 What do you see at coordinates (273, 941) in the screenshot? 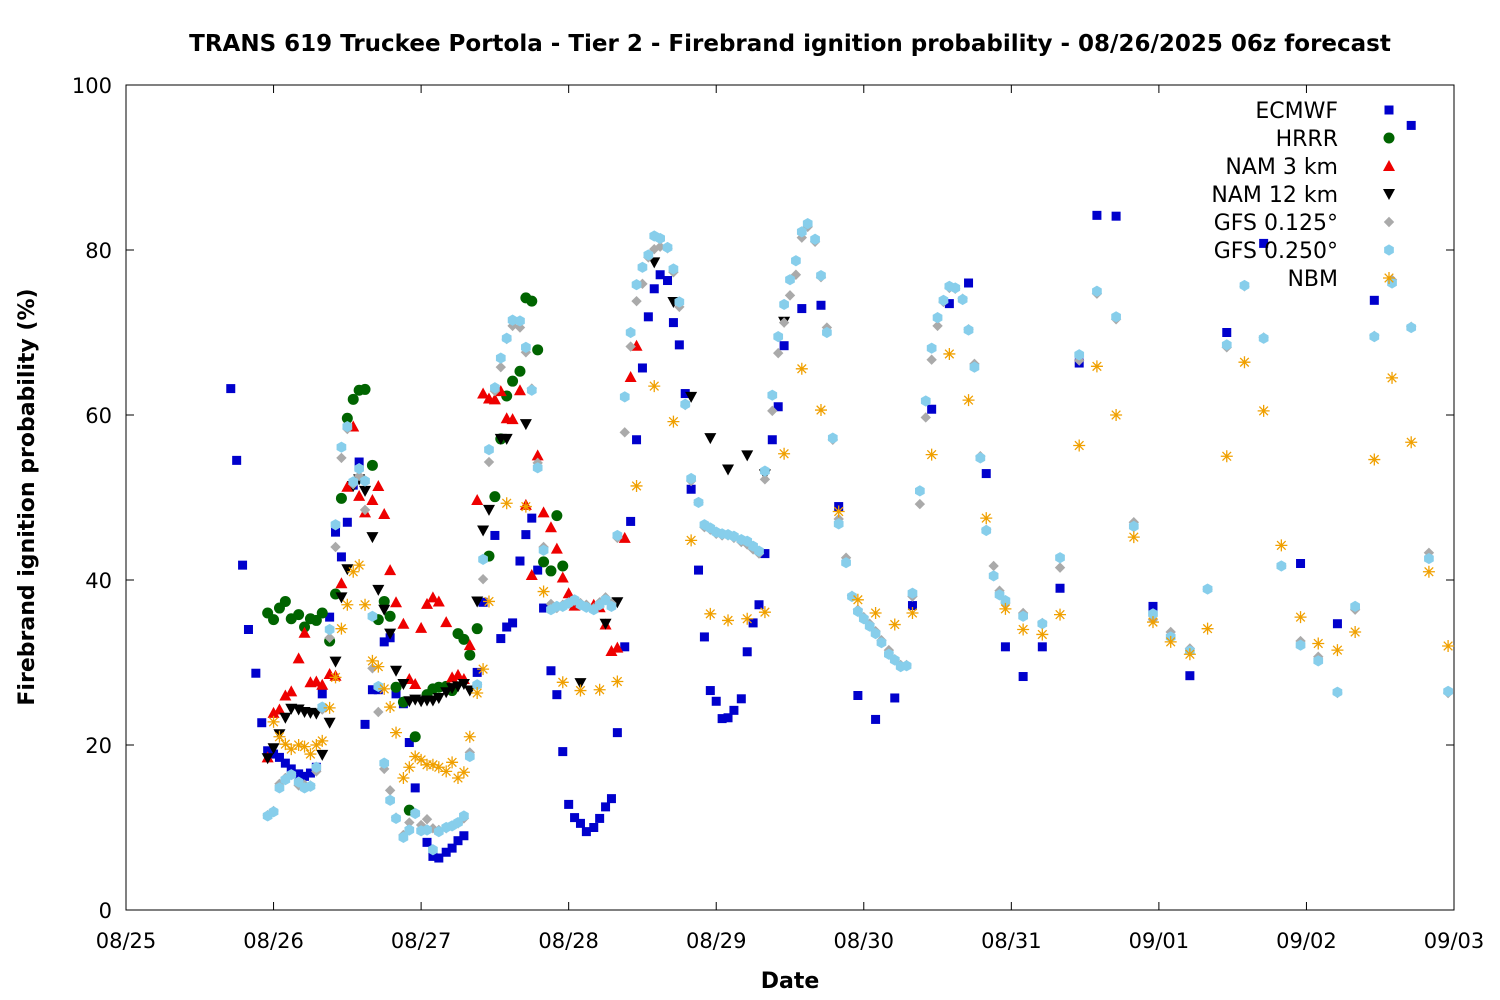
I see `x-tick-label: 08/26` at bounding box center [273, 941].